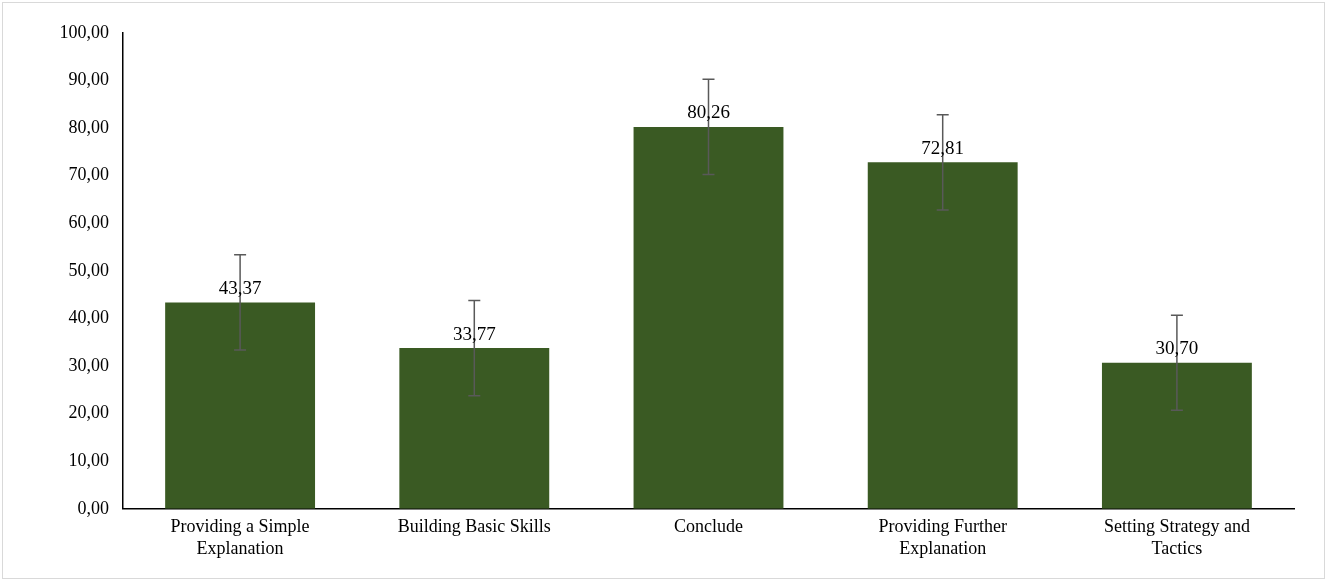  Describe the element at coordinates (708, 526) in the screenshot. I see `x-tick-label: Conclude` at that location.